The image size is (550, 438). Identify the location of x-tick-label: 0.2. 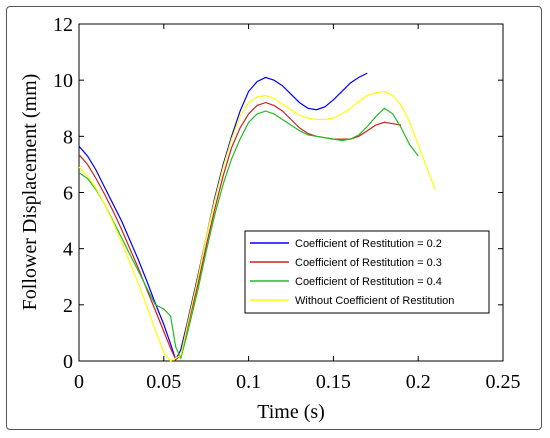
(418, 382).